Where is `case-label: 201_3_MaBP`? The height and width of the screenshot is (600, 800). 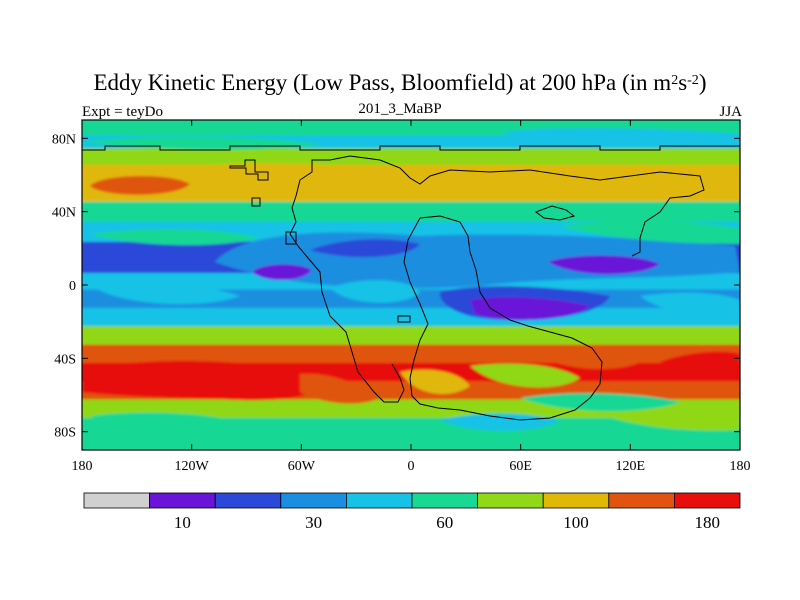 case-label: 201_3_MaBP is located at coordinates (400, 109).